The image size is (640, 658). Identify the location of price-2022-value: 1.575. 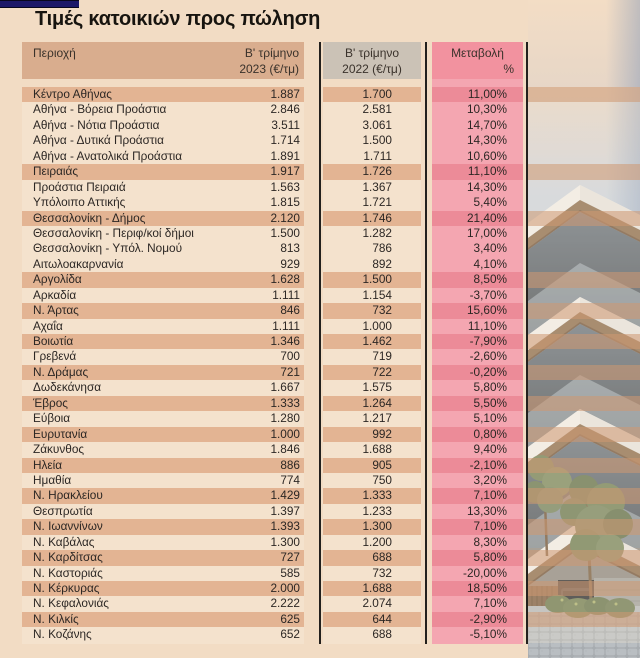
(377, 387).